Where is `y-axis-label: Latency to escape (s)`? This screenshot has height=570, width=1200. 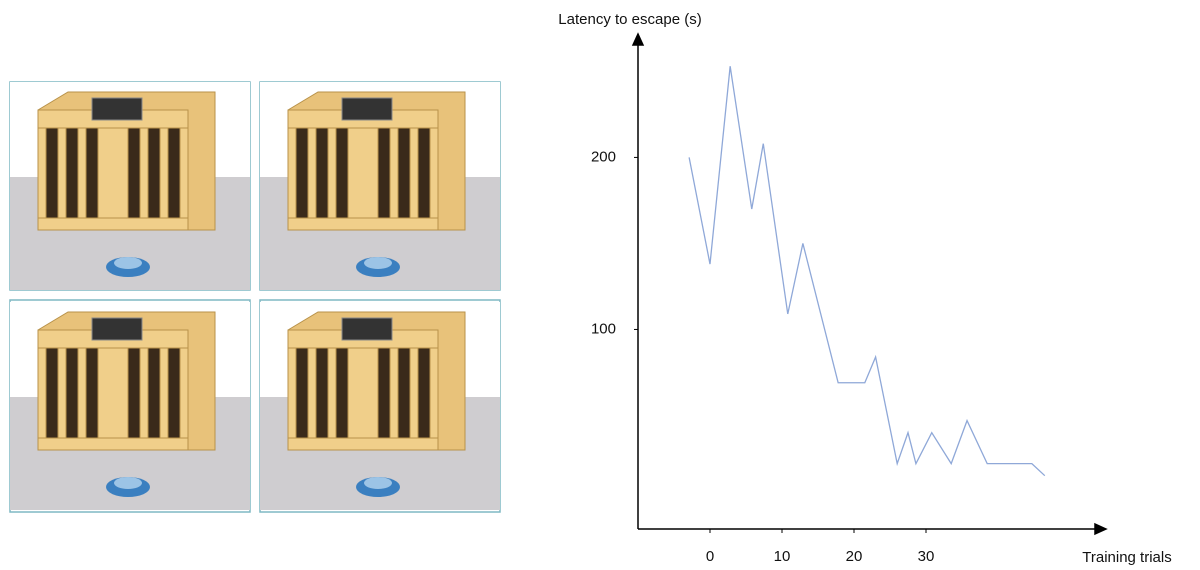
y-axis-label: Latency to escape (s) is located at coordinates (629, 19).